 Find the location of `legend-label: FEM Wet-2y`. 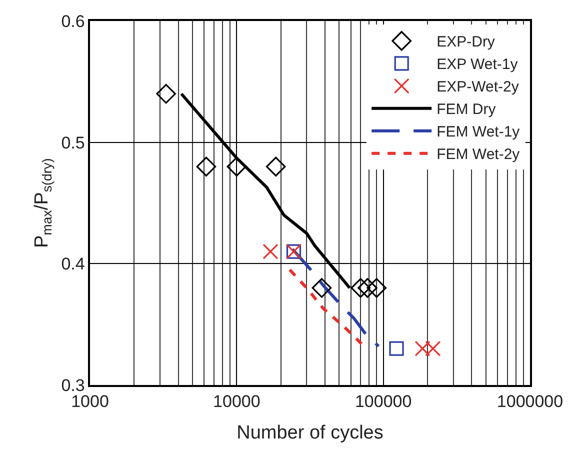

legend-label: FEM Wet-2y is located at coordinates (478, 155).